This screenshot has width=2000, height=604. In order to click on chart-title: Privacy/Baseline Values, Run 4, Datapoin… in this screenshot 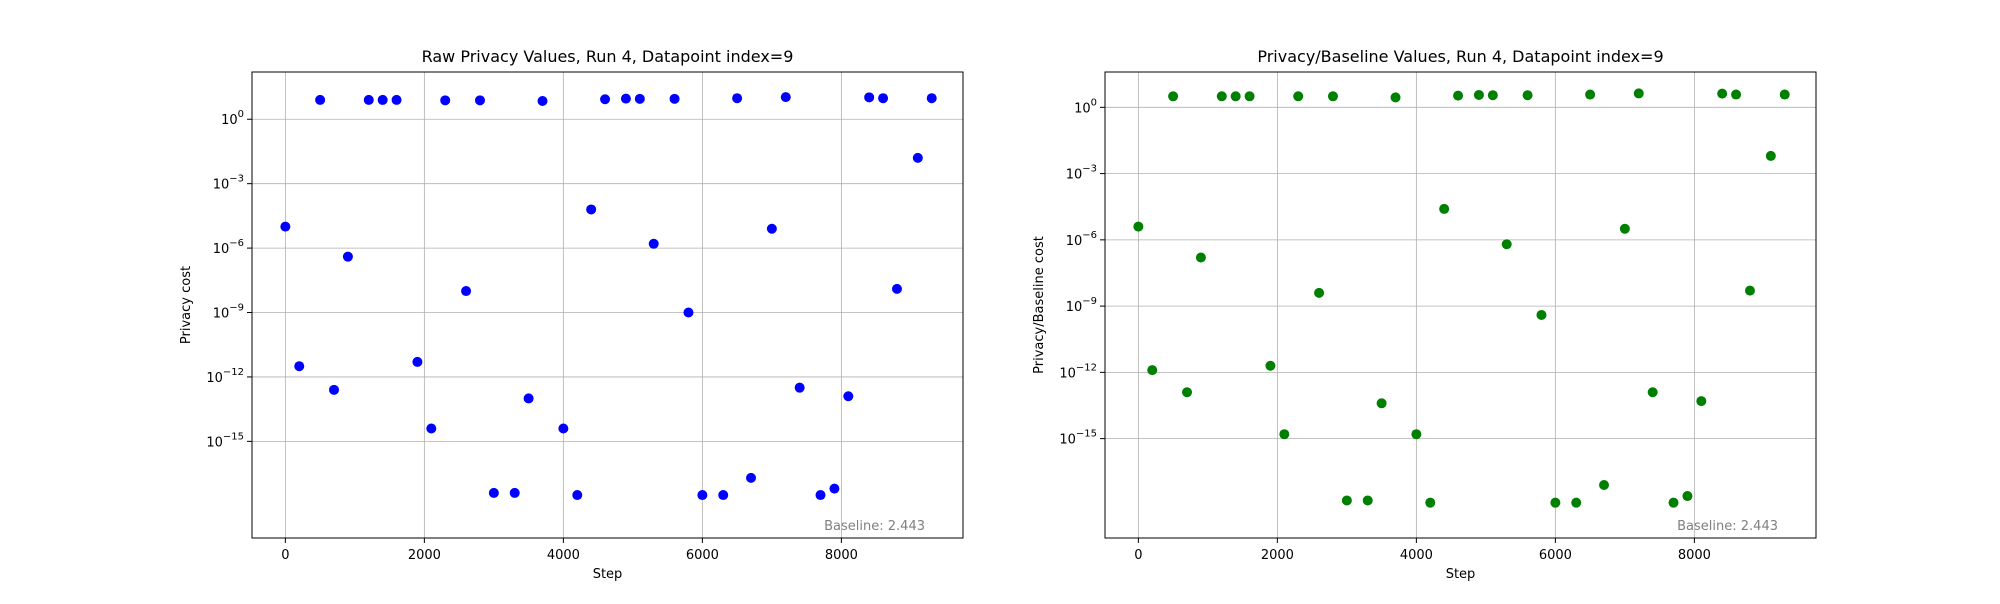, I will do `click(1460, 56)`.